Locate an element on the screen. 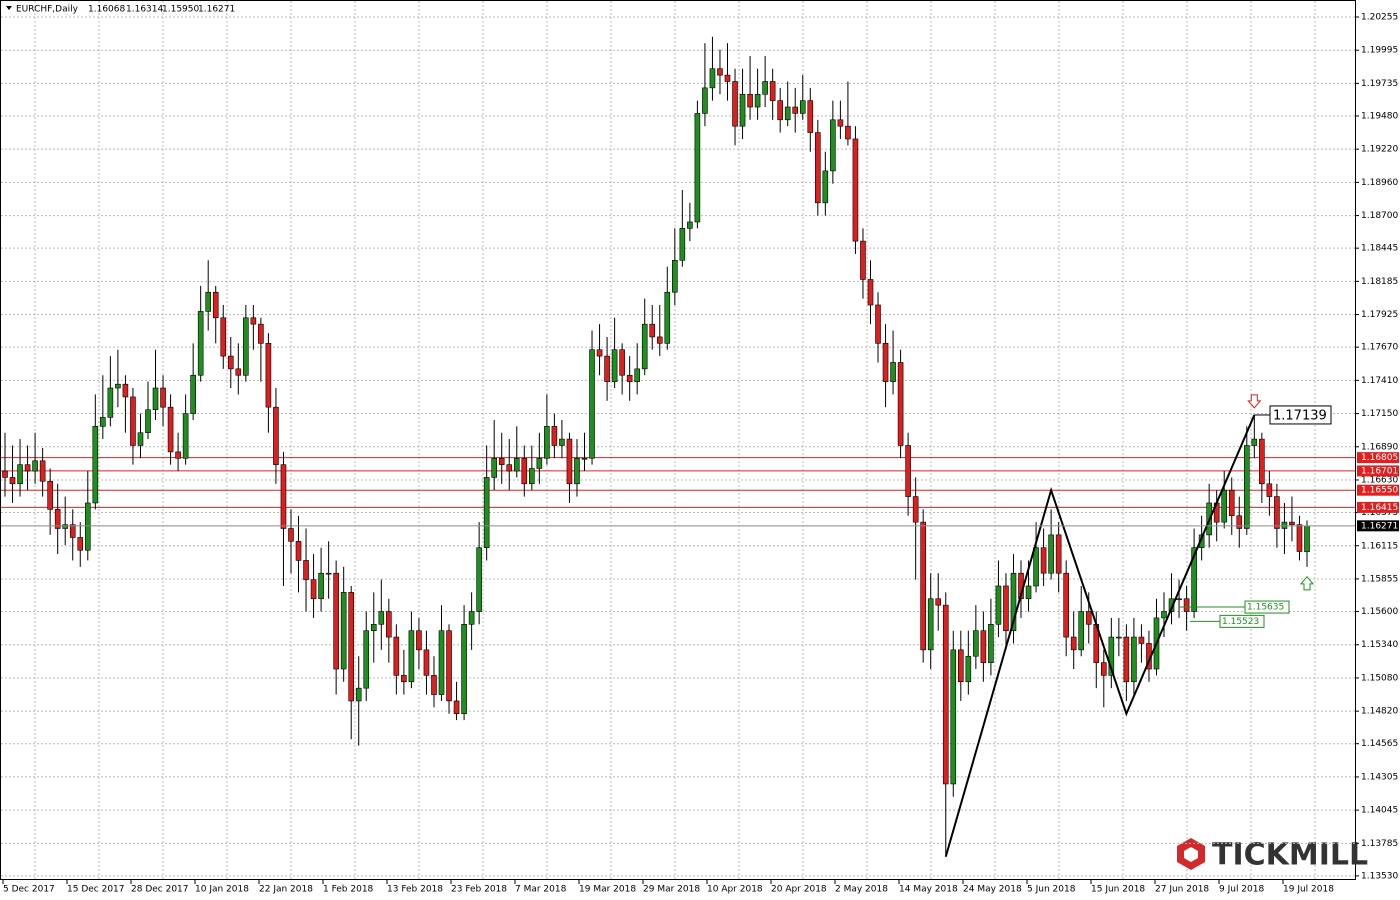  x-tick-label: 19 Mar 2018 is located at coordinates (607, 890).